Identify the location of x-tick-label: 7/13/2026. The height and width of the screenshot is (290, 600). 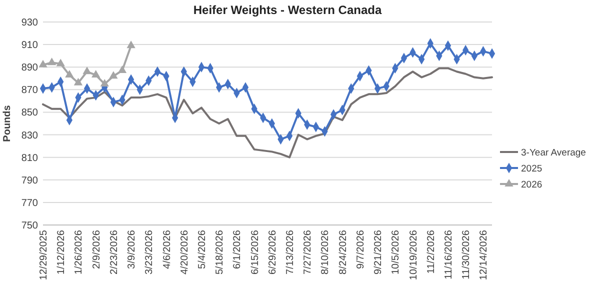
(290, 252).